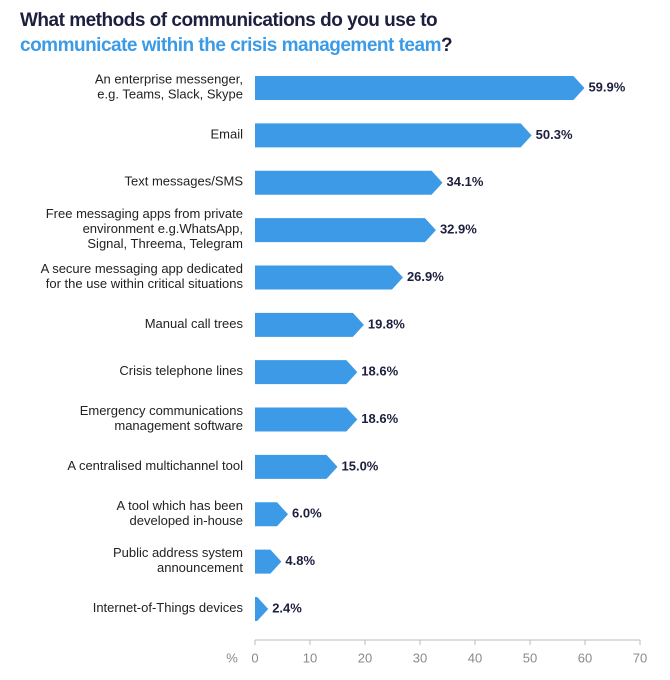 The width and height of the screenshot is (670, 680). What do you see at coordinates (386, 323) in the screenshot?
I see `value-label: 19.8%` at bounding box center [386, 323].